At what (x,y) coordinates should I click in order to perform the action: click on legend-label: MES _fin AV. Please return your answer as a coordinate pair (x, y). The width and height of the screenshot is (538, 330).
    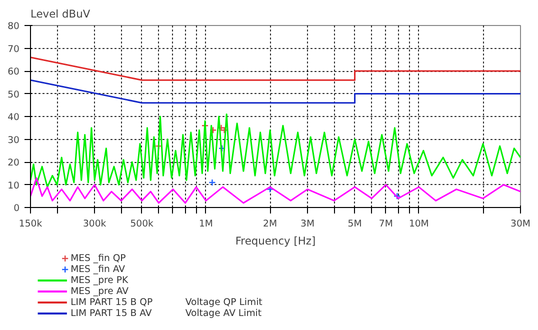
    Looking at the image, I should click on (98, 269).